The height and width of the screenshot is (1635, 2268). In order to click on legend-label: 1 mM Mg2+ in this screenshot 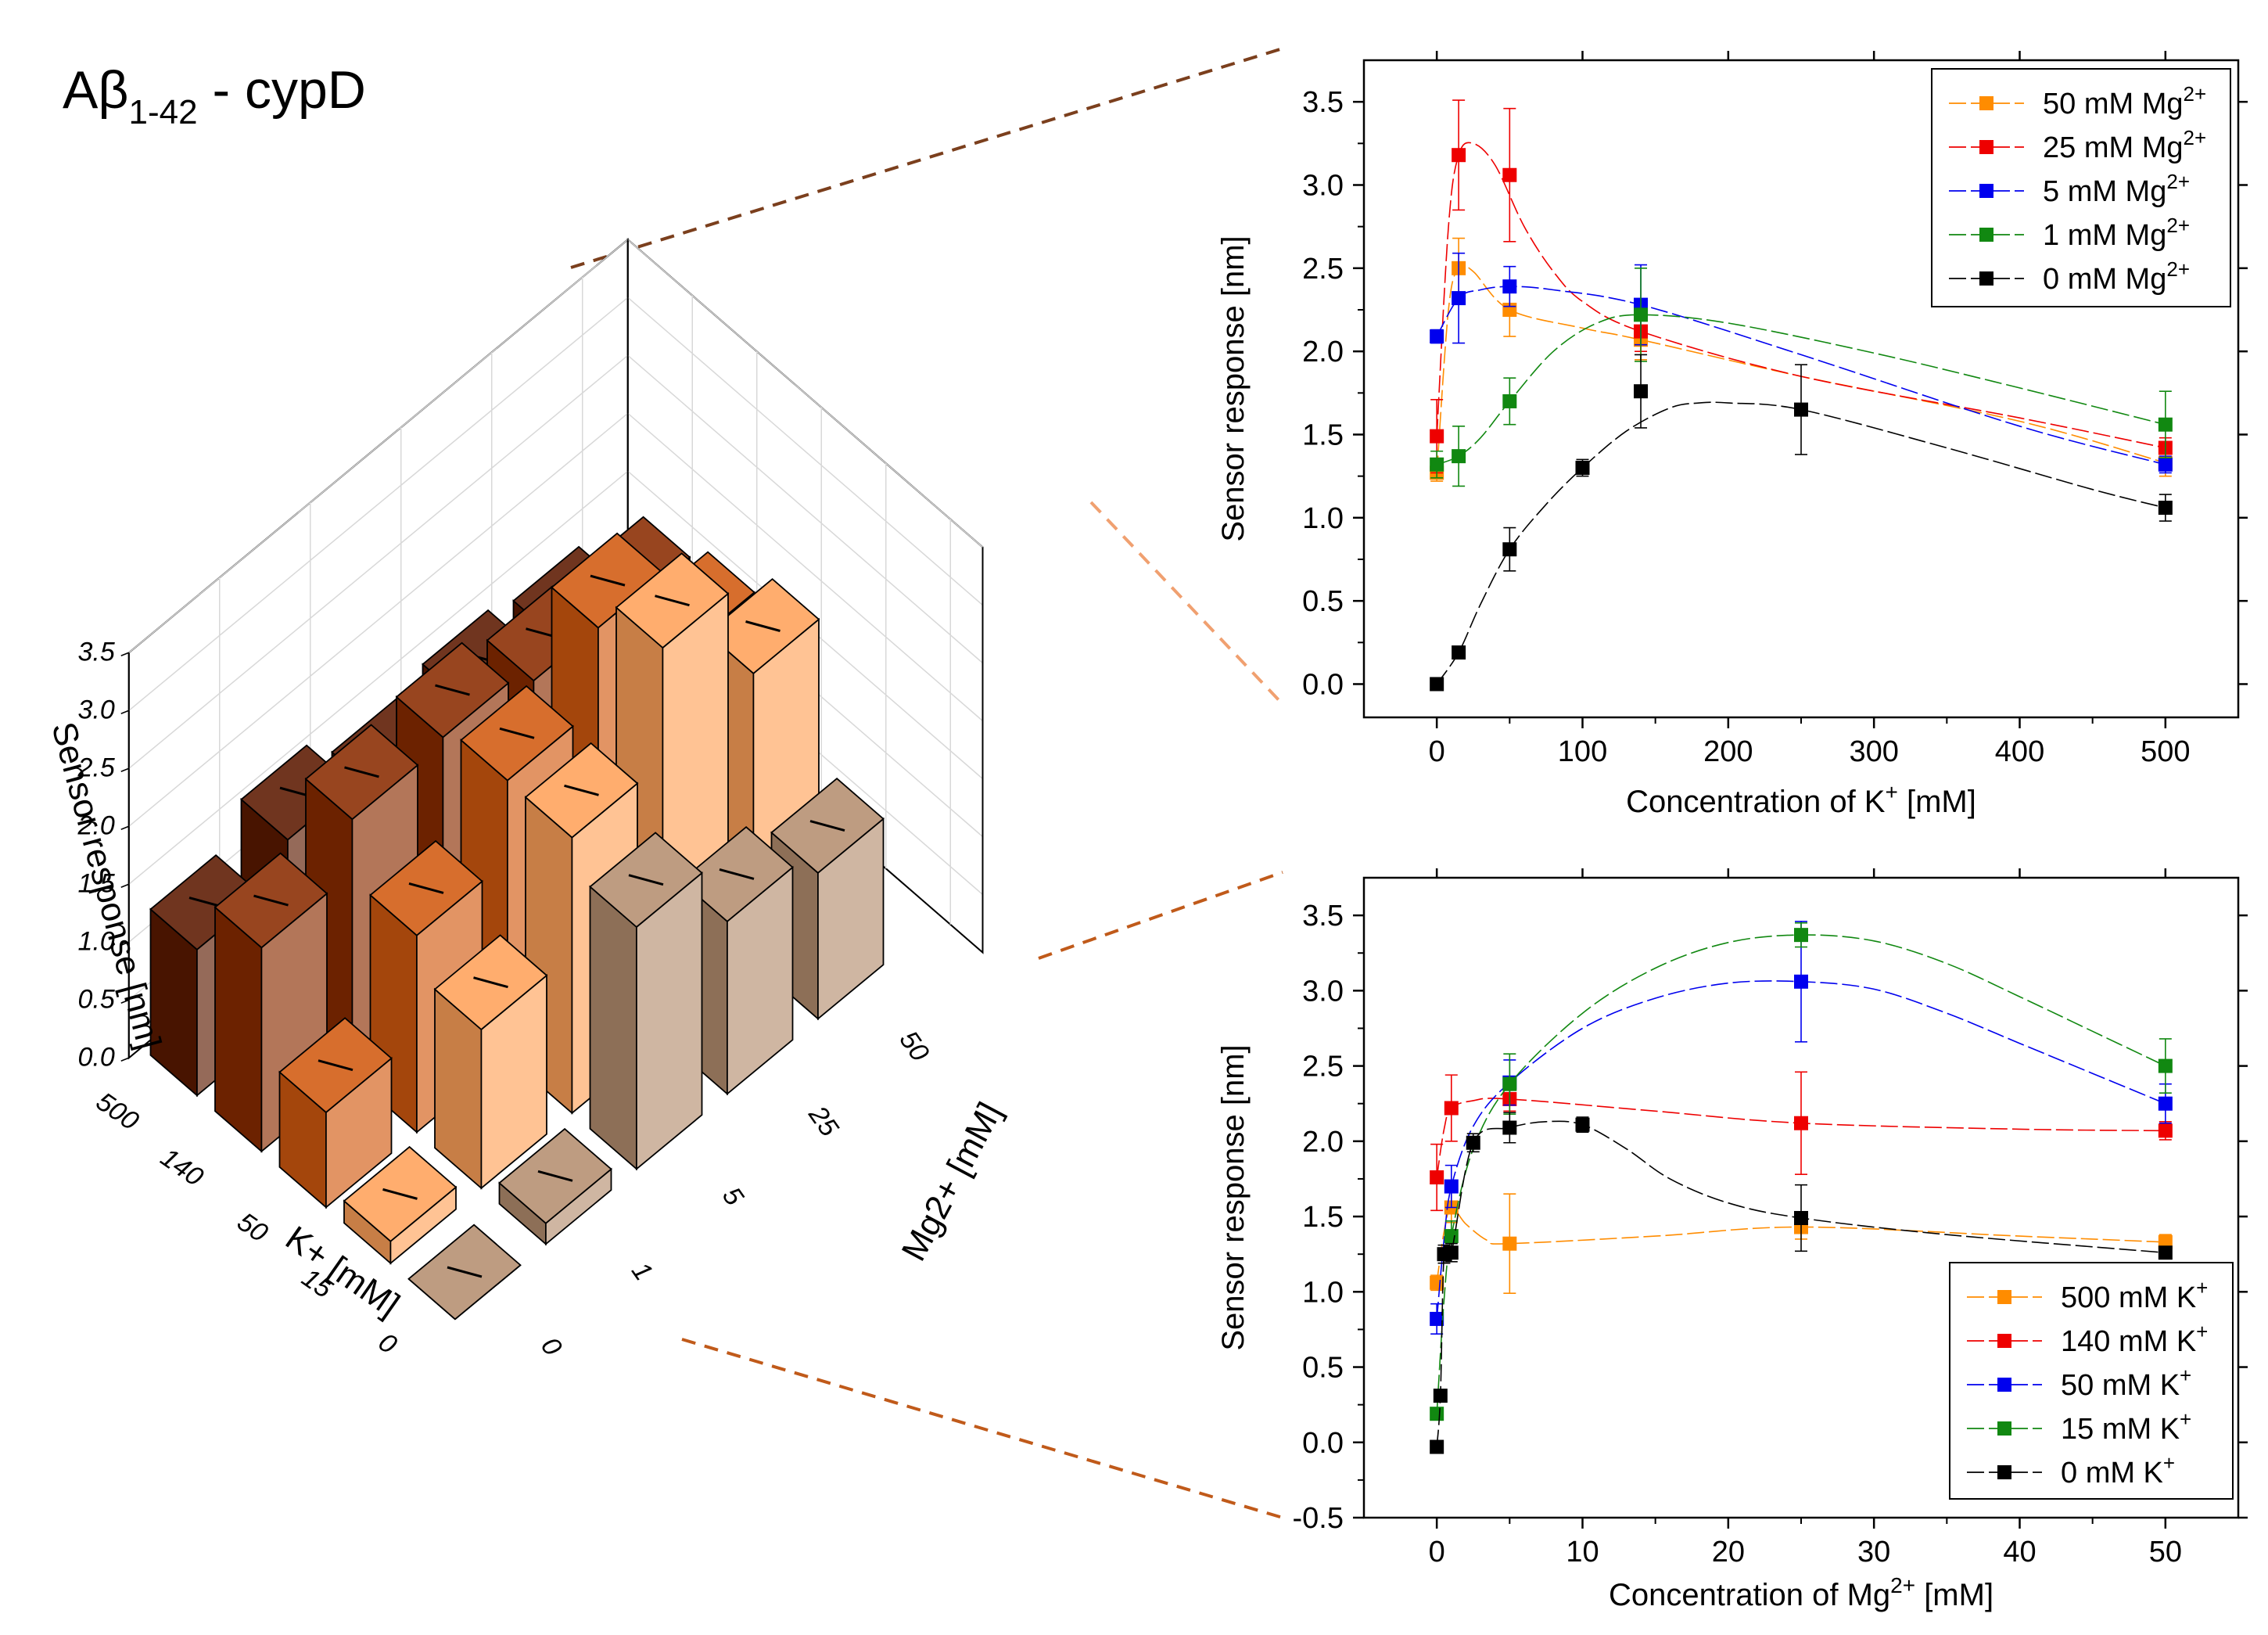, I will do `click(2117, 233)`.